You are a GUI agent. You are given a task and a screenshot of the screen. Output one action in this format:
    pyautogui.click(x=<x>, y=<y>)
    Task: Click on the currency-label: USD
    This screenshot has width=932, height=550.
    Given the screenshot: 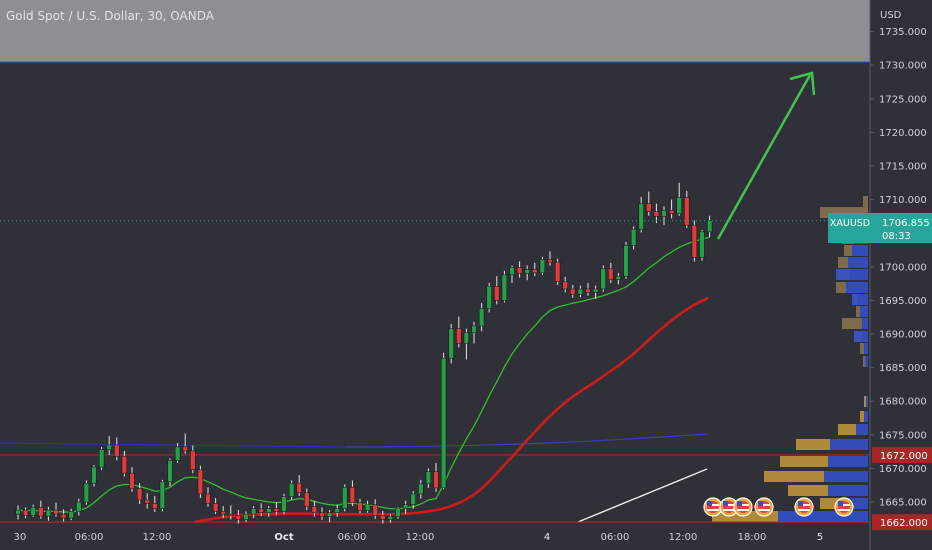 What is the action you would take?
    pyautogui.click(x=891, y=15)
    